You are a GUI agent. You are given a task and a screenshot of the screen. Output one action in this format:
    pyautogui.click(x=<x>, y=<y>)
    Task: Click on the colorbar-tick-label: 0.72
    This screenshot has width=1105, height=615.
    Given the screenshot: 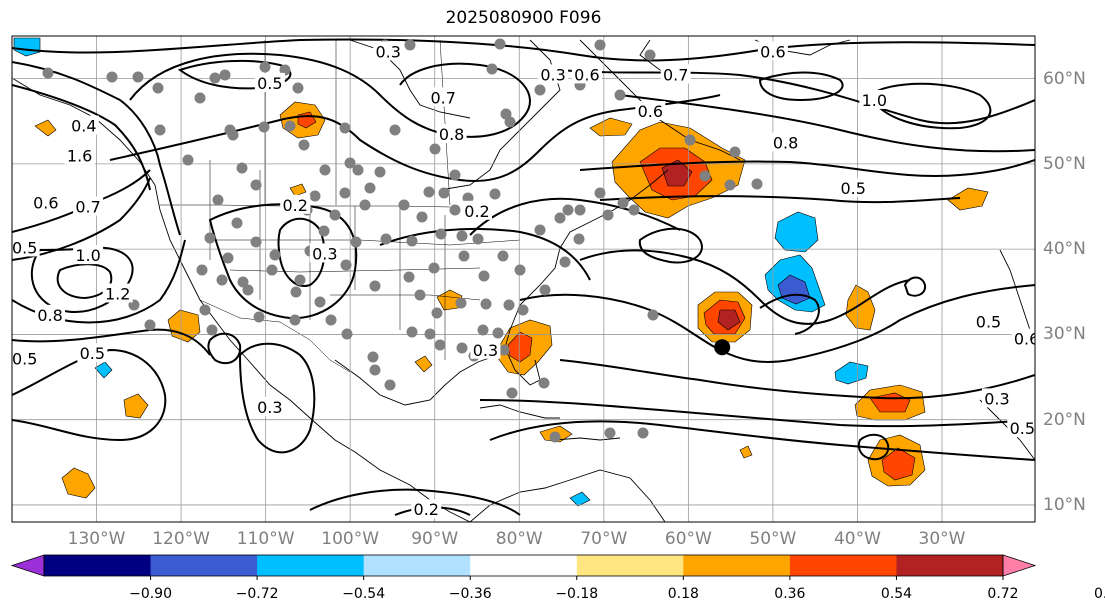 What is the action you would take?
    pyautogui.click(x=1003, y=594)
    